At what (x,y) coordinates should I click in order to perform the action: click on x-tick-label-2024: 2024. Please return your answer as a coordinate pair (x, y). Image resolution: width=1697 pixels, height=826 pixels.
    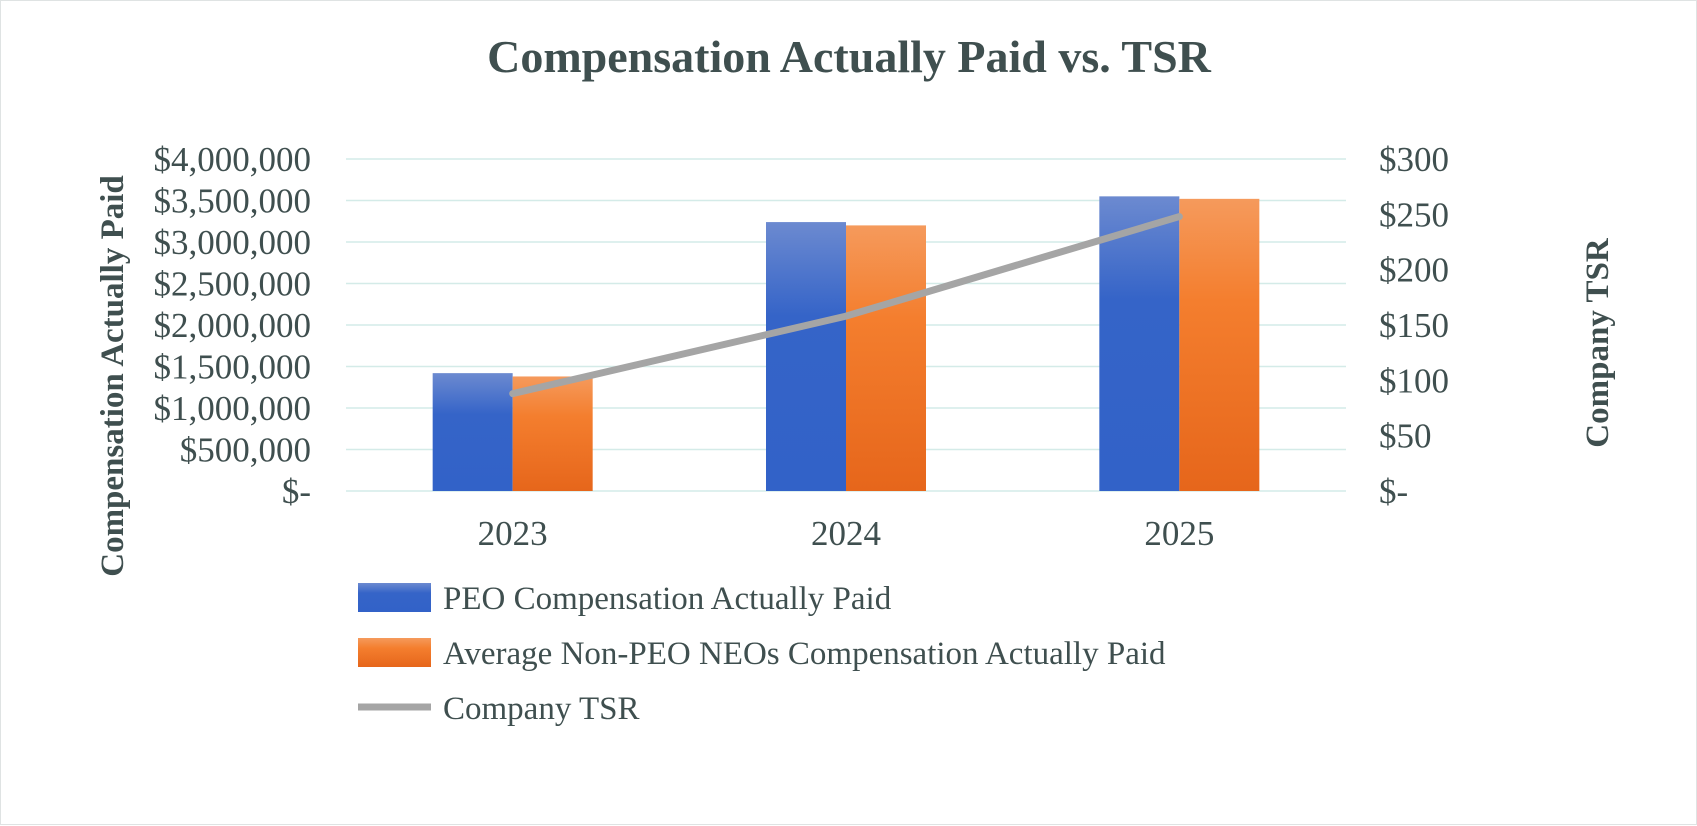
    Looking at the image, I should click on (846, 533).